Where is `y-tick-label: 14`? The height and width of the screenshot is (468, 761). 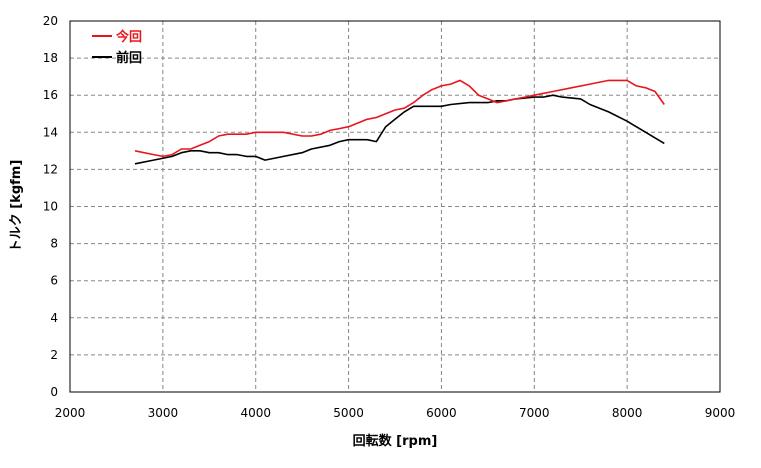
y-tick-label: 14 is located at coordinates (50, 132).